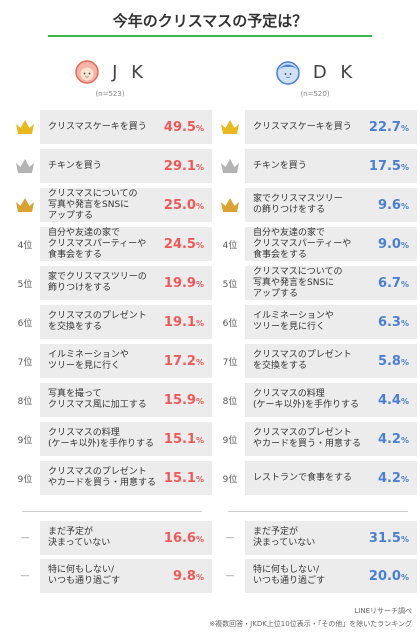 Image resolution: width=420 pixels, height=641 pixels. I want to click on item-value: 31.5%, so click(388, 538).